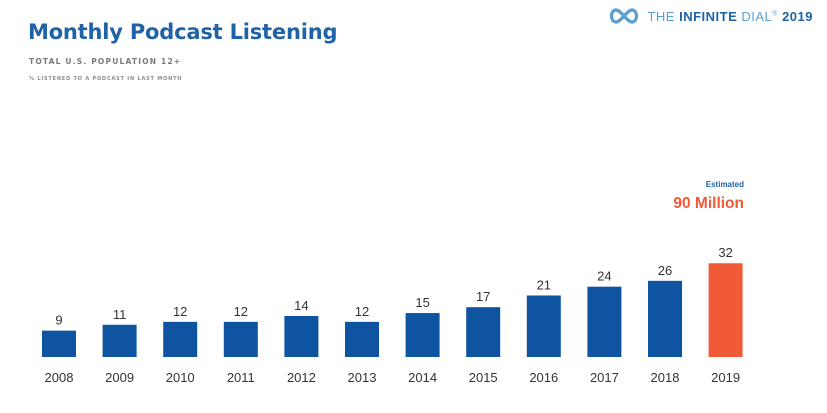 The width and height of the screenshot is (827, 413). What do you see at coordinates (483, 377) in the screenshot?
I see `category-label-2015: 2015` at bounding box center [483, 377].